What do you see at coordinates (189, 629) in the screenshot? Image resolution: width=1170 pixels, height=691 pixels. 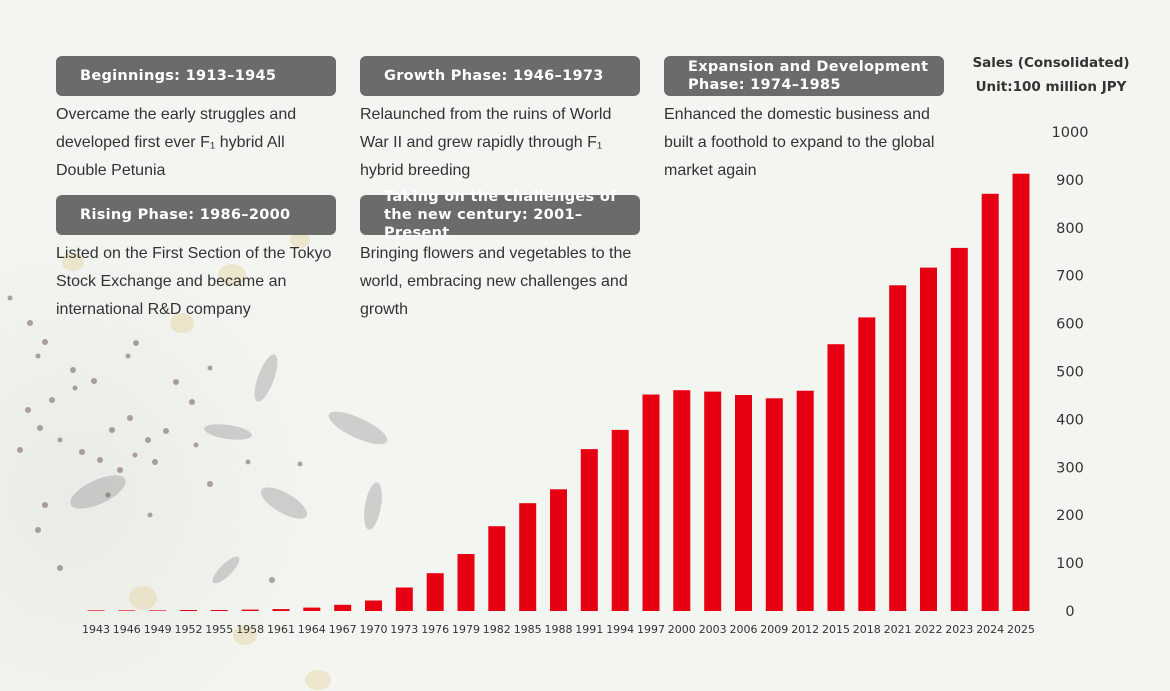 I see `x-tick-label: 1952` at bounding box center [189, 629].